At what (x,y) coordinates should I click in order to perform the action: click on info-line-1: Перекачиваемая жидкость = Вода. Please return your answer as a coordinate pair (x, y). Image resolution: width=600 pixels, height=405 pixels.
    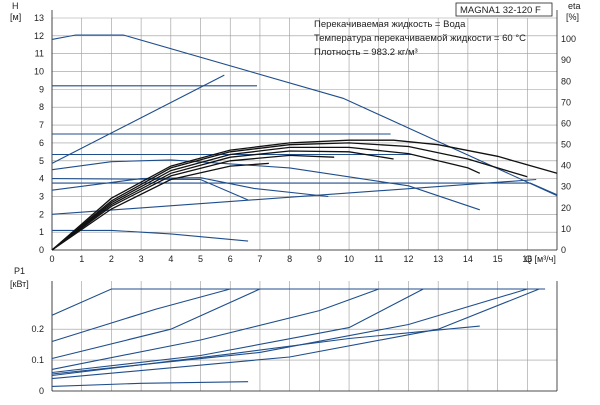
    Looking at the image, I should click on (390, 24).